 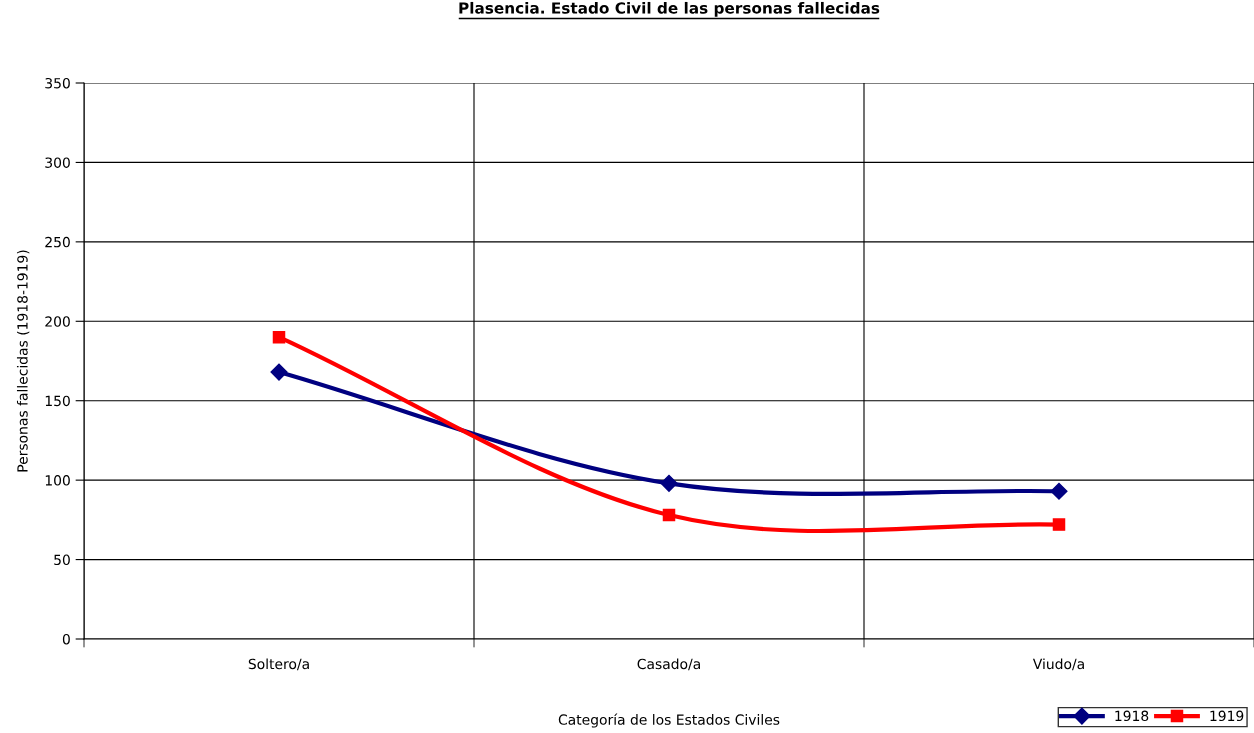 I want to click on y-tick-label: 150, so click(x=57, y=401).